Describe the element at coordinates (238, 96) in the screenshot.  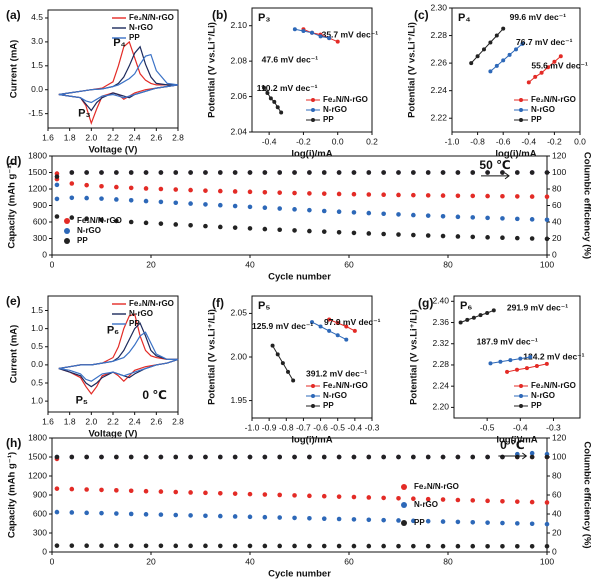
I see `y-tick-label: 2.06` at that location.